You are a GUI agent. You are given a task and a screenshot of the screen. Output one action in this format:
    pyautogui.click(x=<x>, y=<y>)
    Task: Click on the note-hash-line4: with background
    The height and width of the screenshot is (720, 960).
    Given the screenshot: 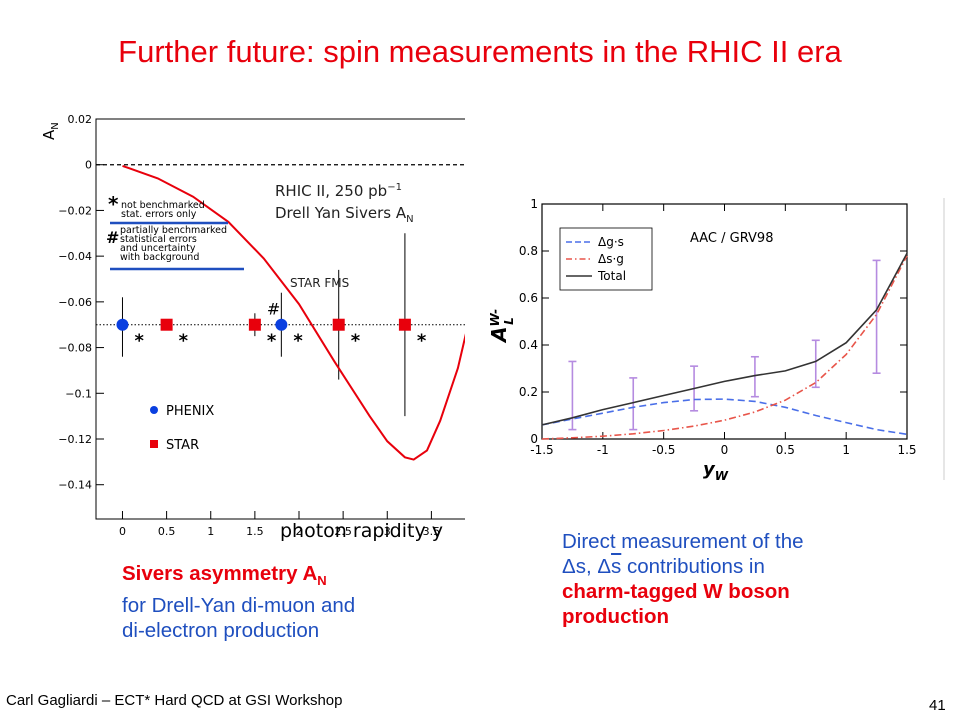 What is the action you would take?
    pyautogui.click(x=159, y=257)
    